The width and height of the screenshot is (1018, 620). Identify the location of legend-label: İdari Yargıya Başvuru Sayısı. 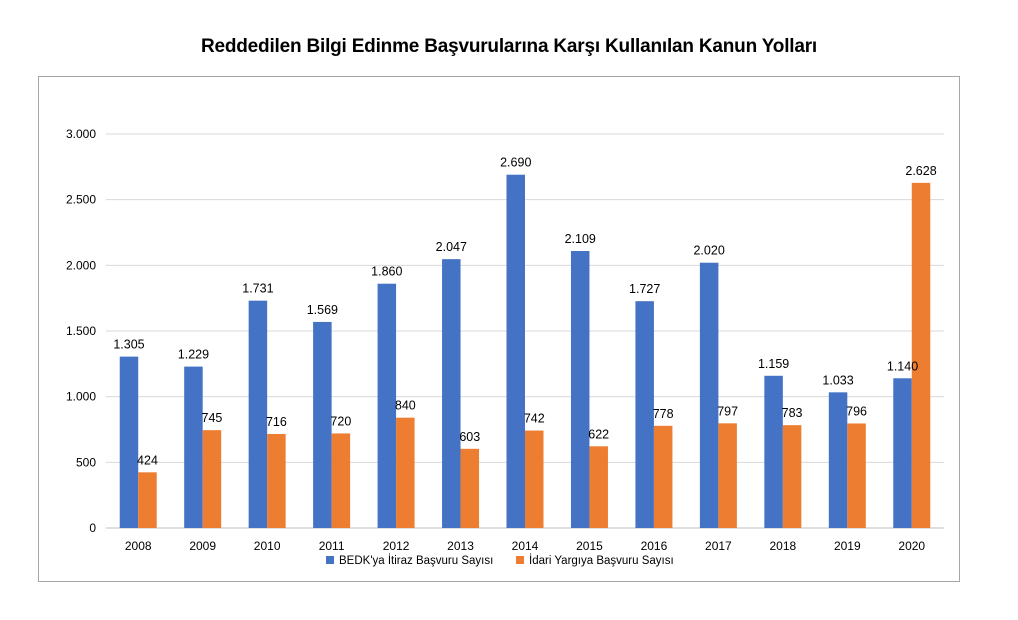
(601, 560).